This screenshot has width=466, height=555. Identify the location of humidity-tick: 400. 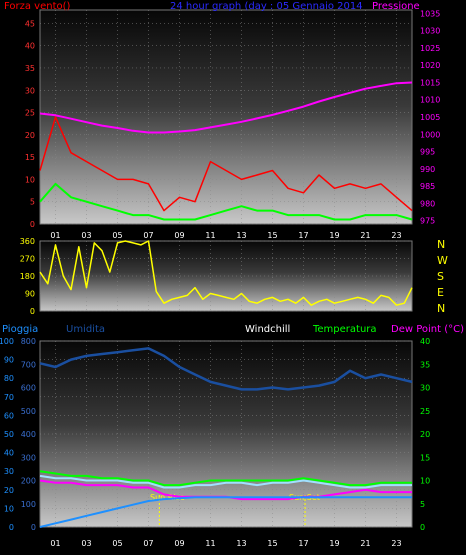
(28, 434).